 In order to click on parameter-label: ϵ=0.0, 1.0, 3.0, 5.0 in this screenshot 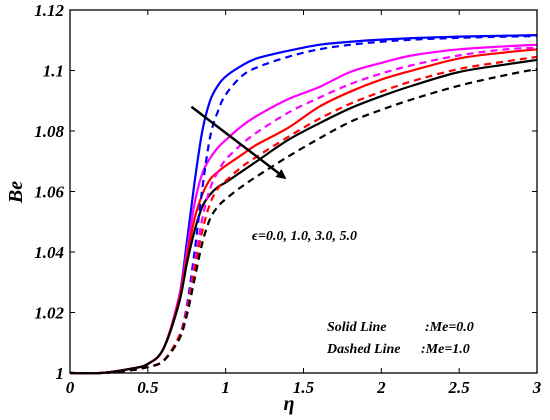, I will do `click(304, 236)`.